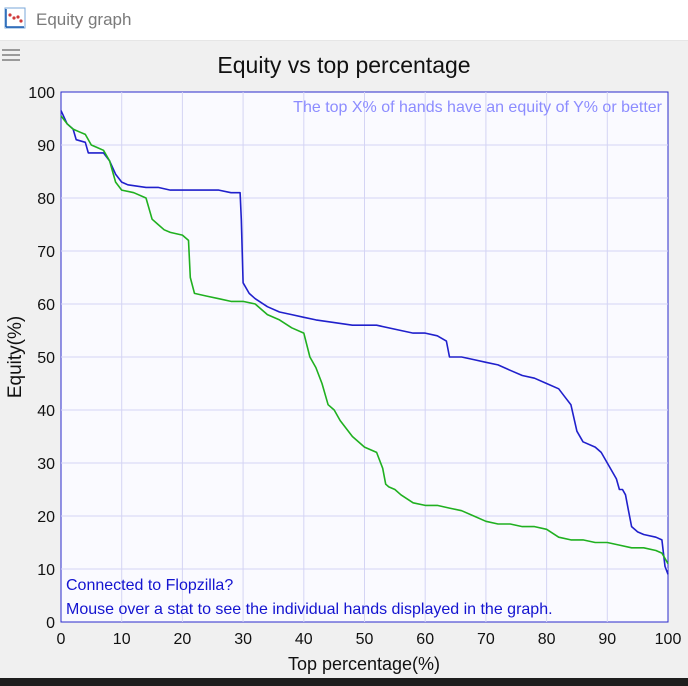 Image resolution: width=688 pixels, height=686 pixels. What do you see at coordinates (61, 639) in the screenshot?
I see `x-tick-label-0: 0` at bounding box center [61, 639].